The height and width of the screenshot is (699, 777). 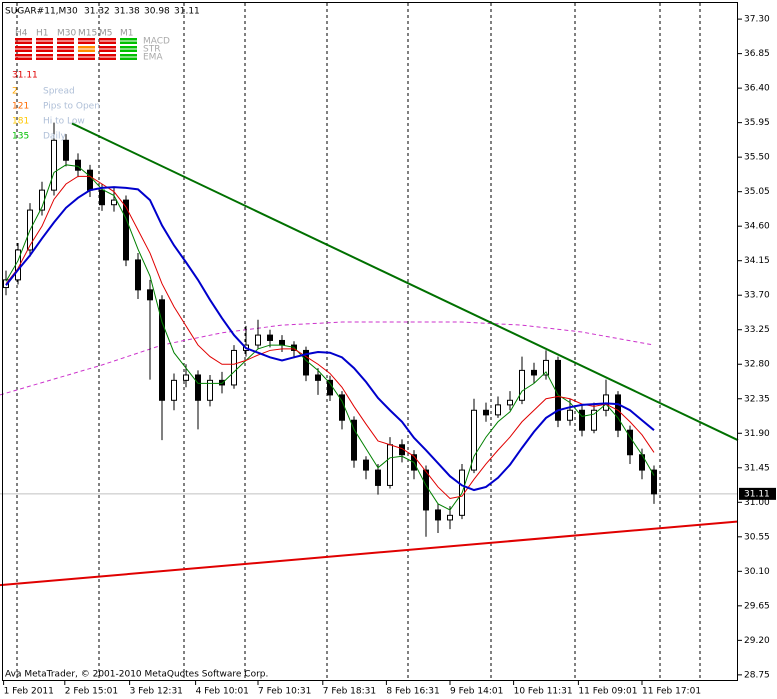 I want to click on stat-label: Hi to Low, so click(x=64, y=122).